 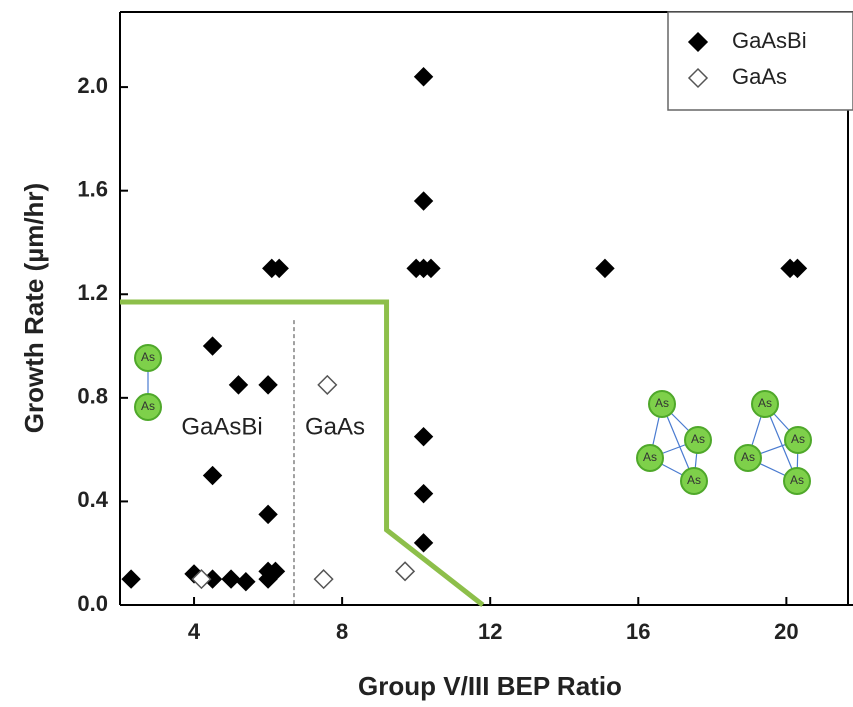 I want to click on y-tick-label: 1.6, so click(x=92, y=188).